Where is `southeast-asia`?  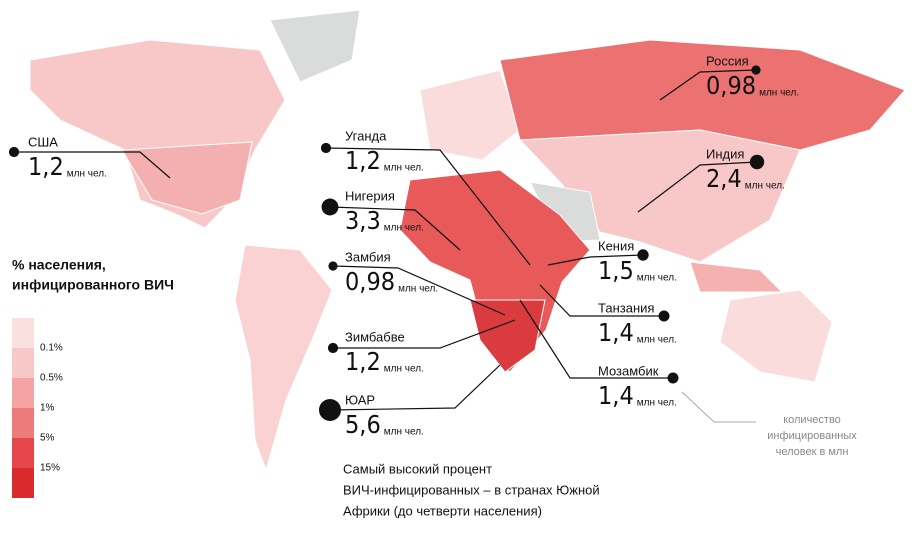 southeast-asia is located at coordinates (736, 277).